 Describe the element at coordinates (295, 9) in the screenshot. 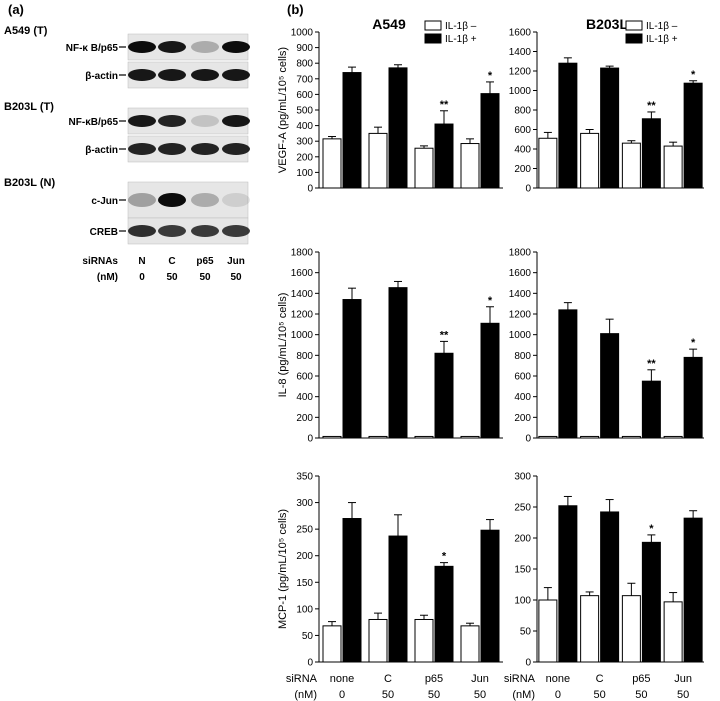

I see `panel-label-b: (b)` at that location.